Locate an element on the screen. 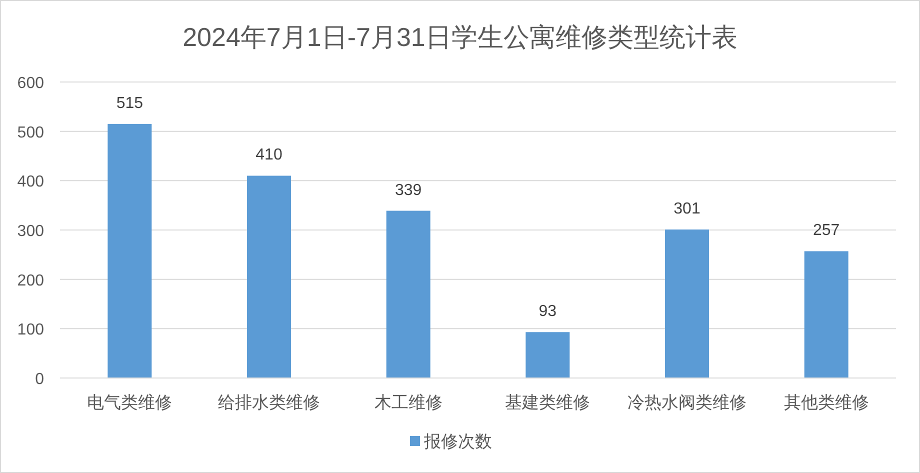 Image resolution: width=920 pixels, height=473 pixels. x-tick-label: 给排水类维修 is located at coordinates (269, 402).